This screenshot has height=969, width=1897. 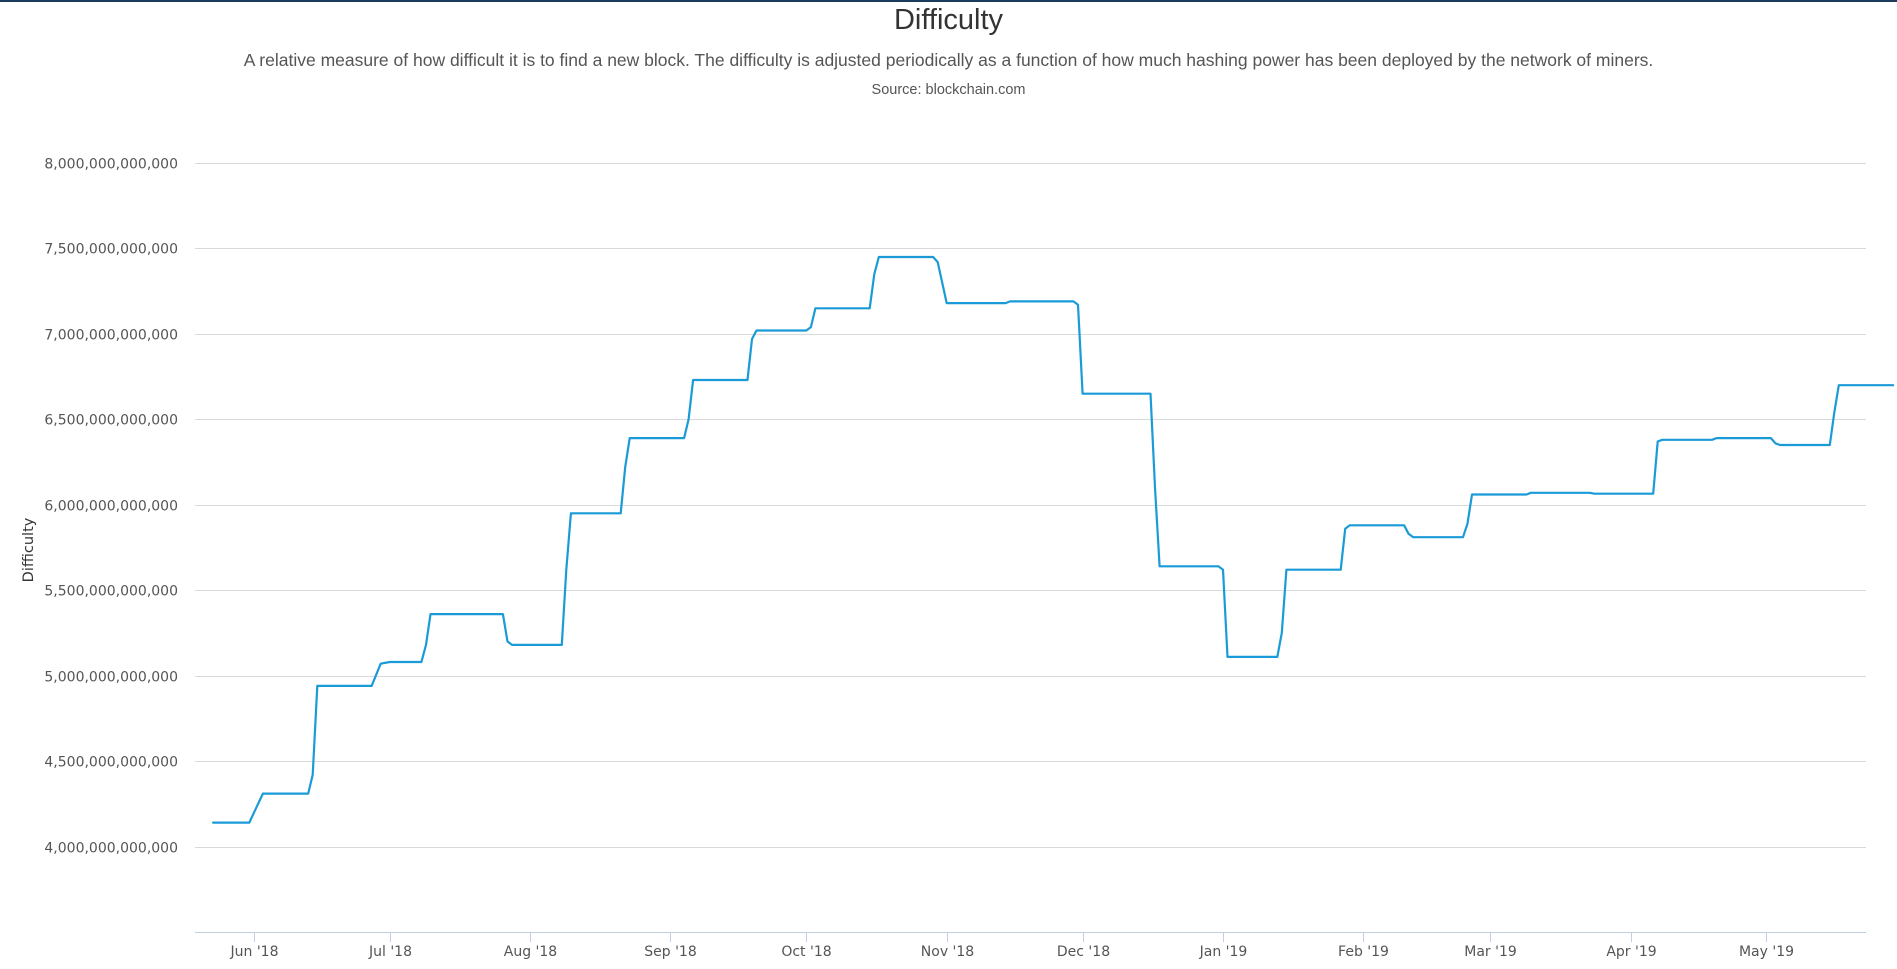 What do you see at coordinates (1223, 952) in the screenshot?
I see `x-tick-label: Jan '19` at bounding box center [1223, 952].